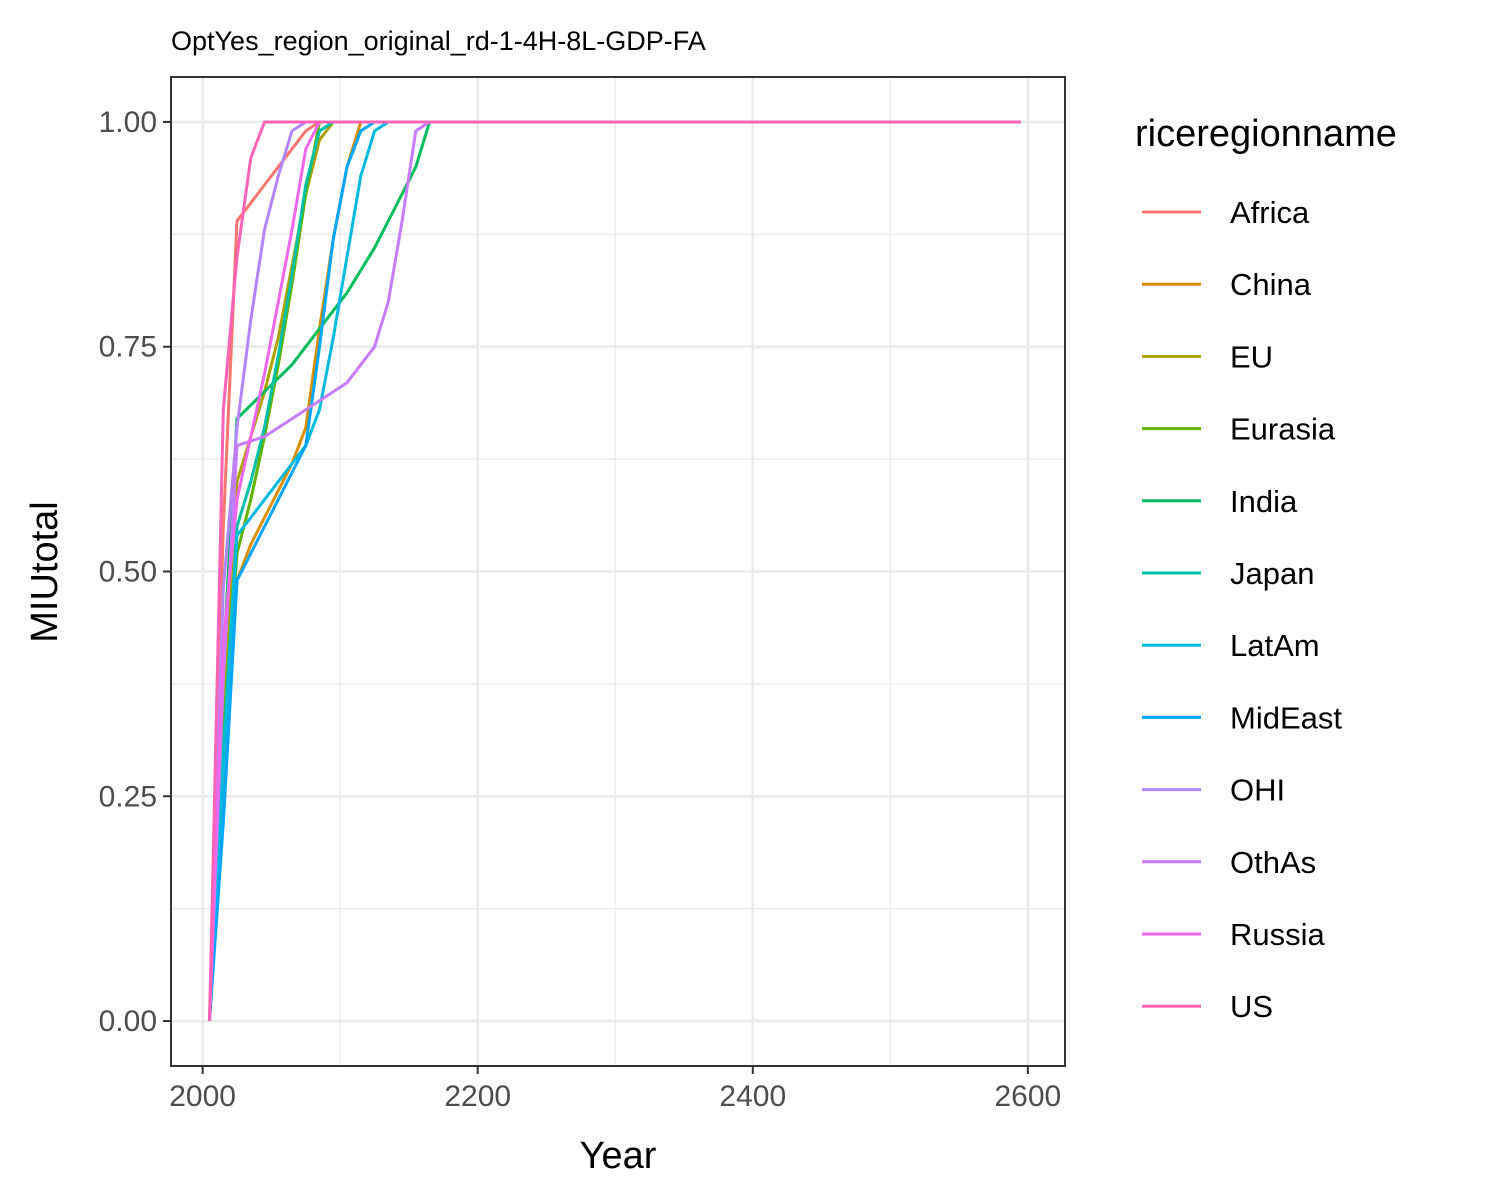  I want to click on legend-title: riceregionname, so click(1266, 134).